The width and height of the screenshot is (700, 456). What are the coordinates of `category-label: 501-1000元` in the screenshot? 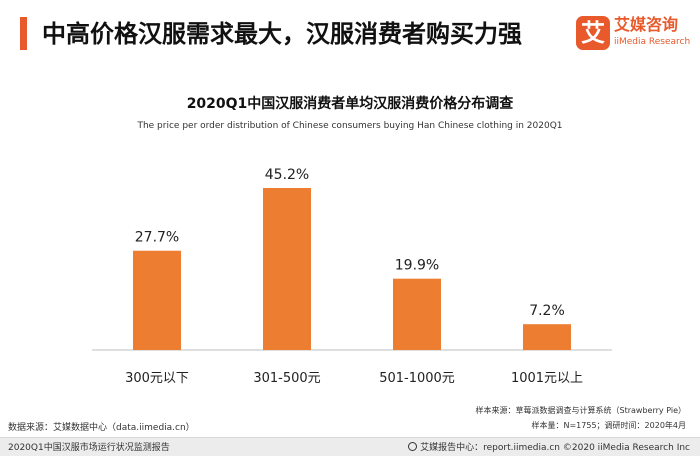 It's located at (417, 378).